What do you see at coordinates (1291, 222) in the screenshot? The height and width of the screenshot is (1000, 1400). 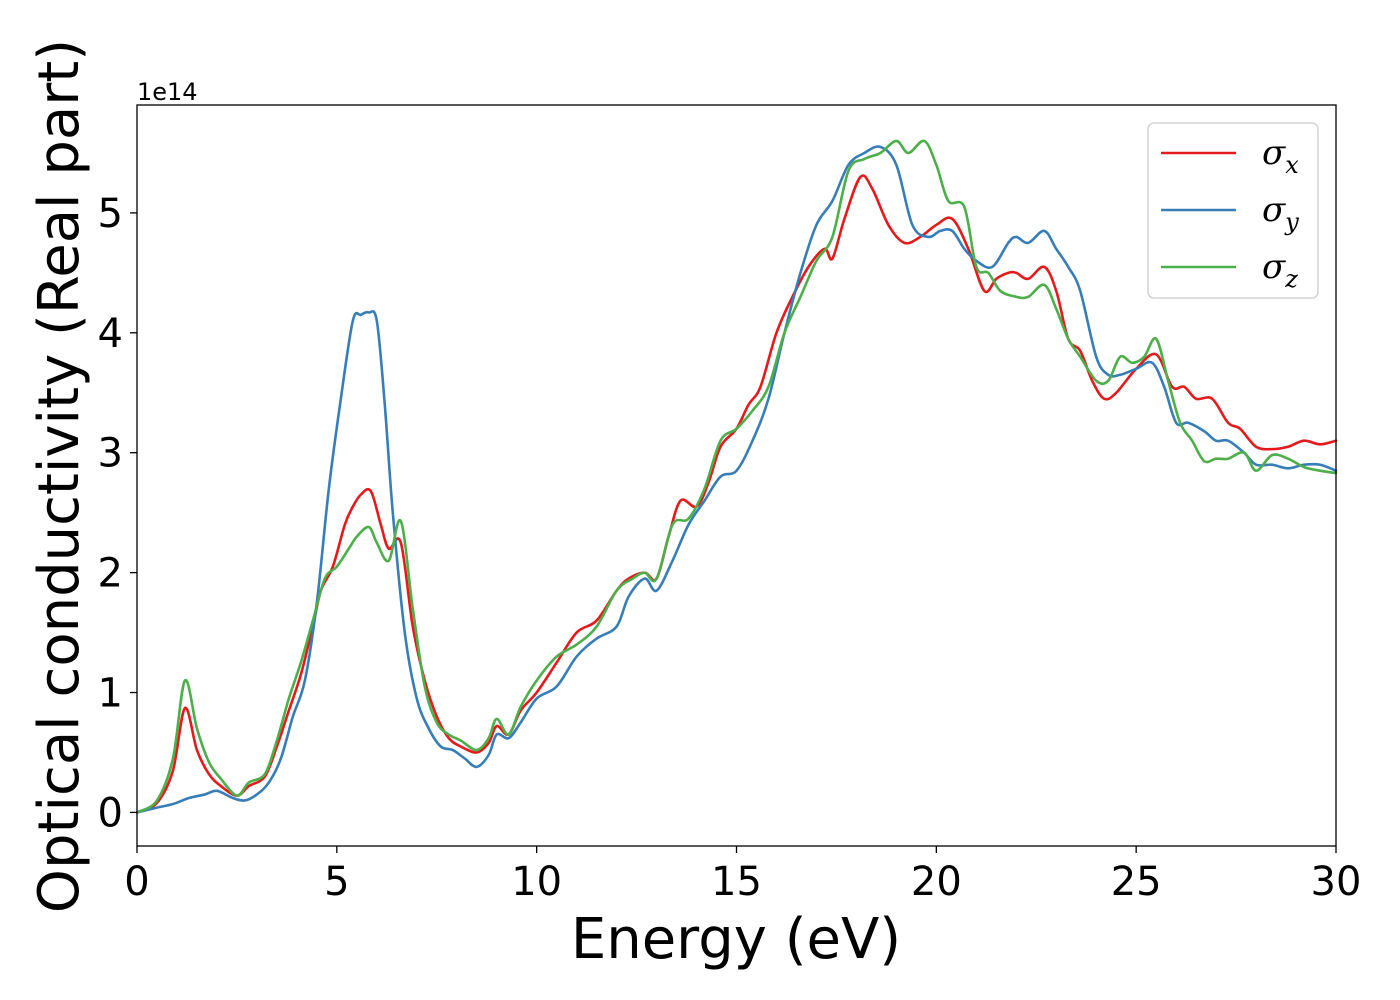 I see `legend-subscript: y` at bounding box center [1291, 222].